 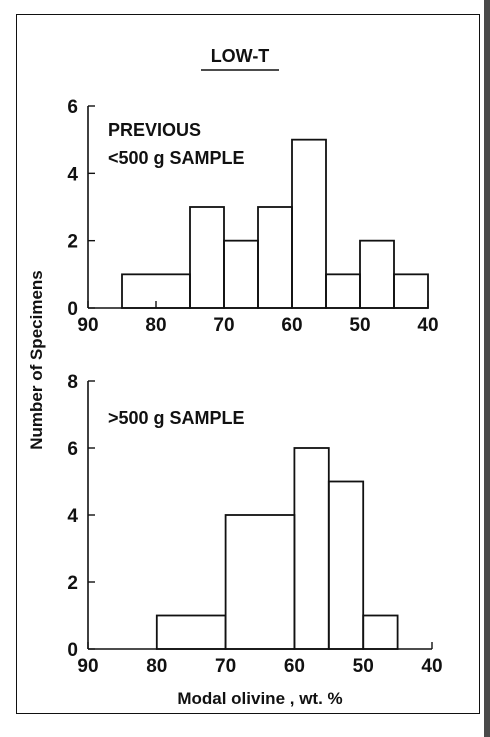 I want to click on panel-annotation: <500 g SAMPLE, so click(x=176, y=158).